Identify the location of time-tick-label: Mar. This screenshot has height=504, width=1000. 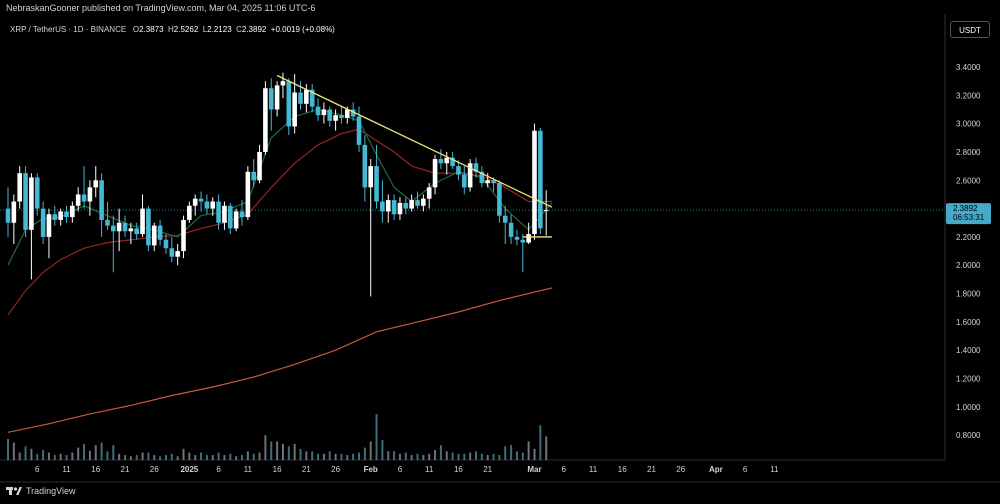
(534, 469).